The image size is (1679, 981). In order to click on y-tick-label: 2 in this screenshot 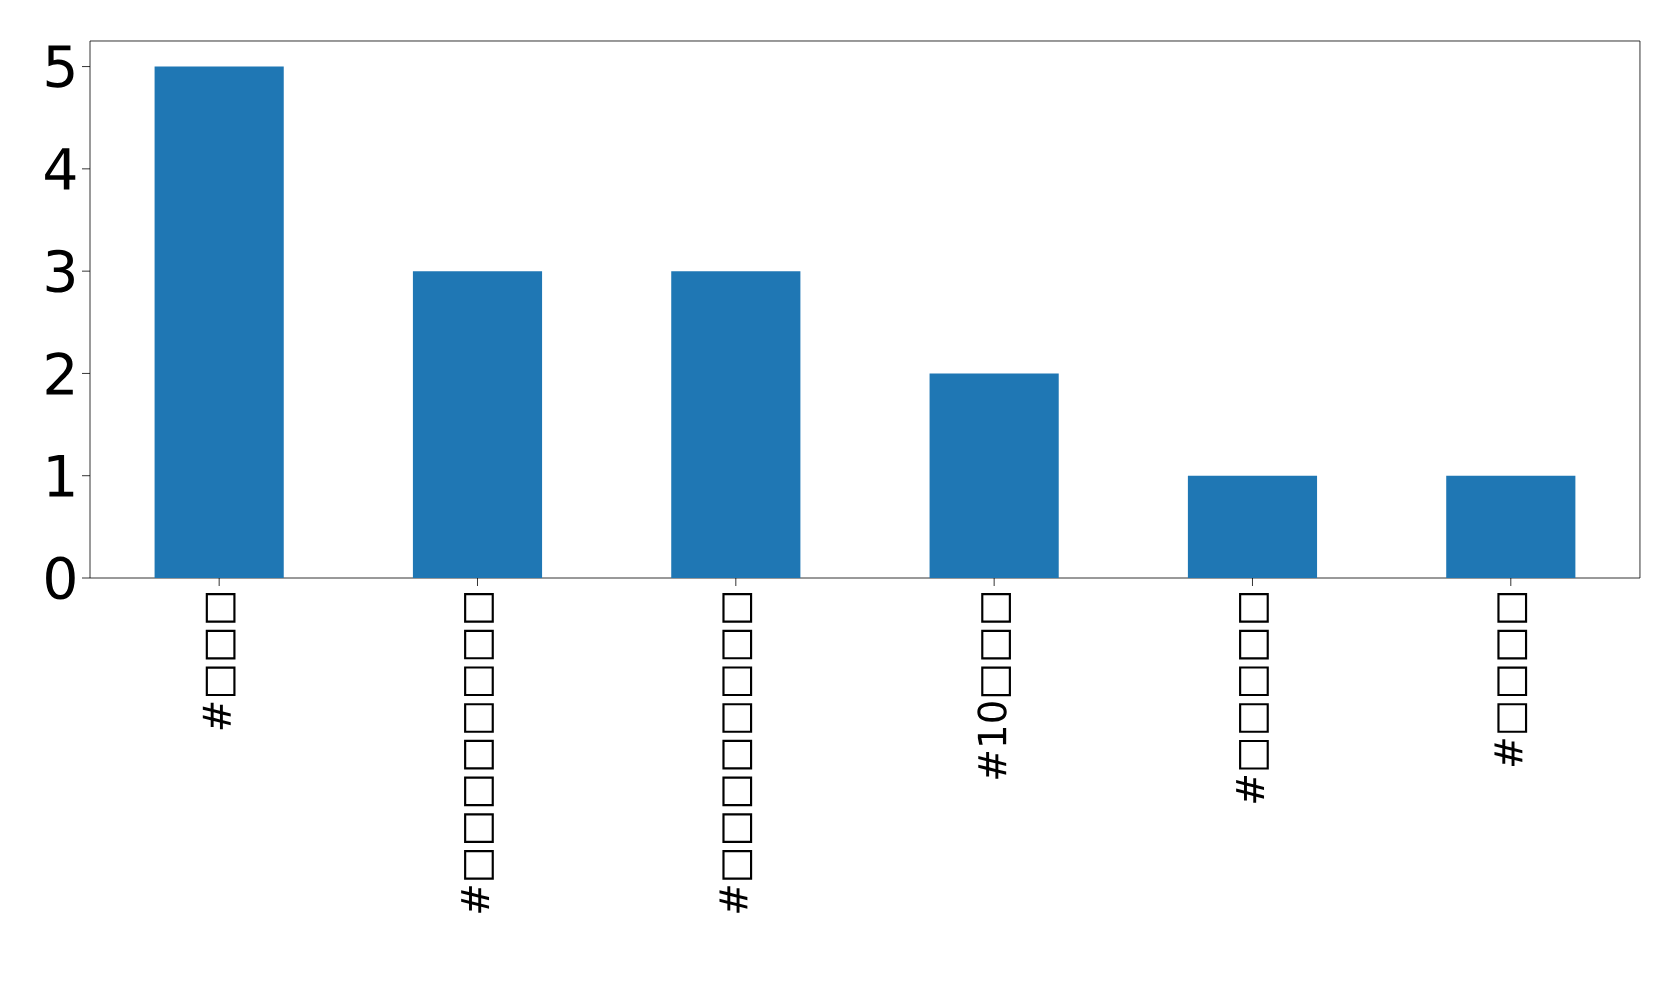, I will do `click(59, 373)`.